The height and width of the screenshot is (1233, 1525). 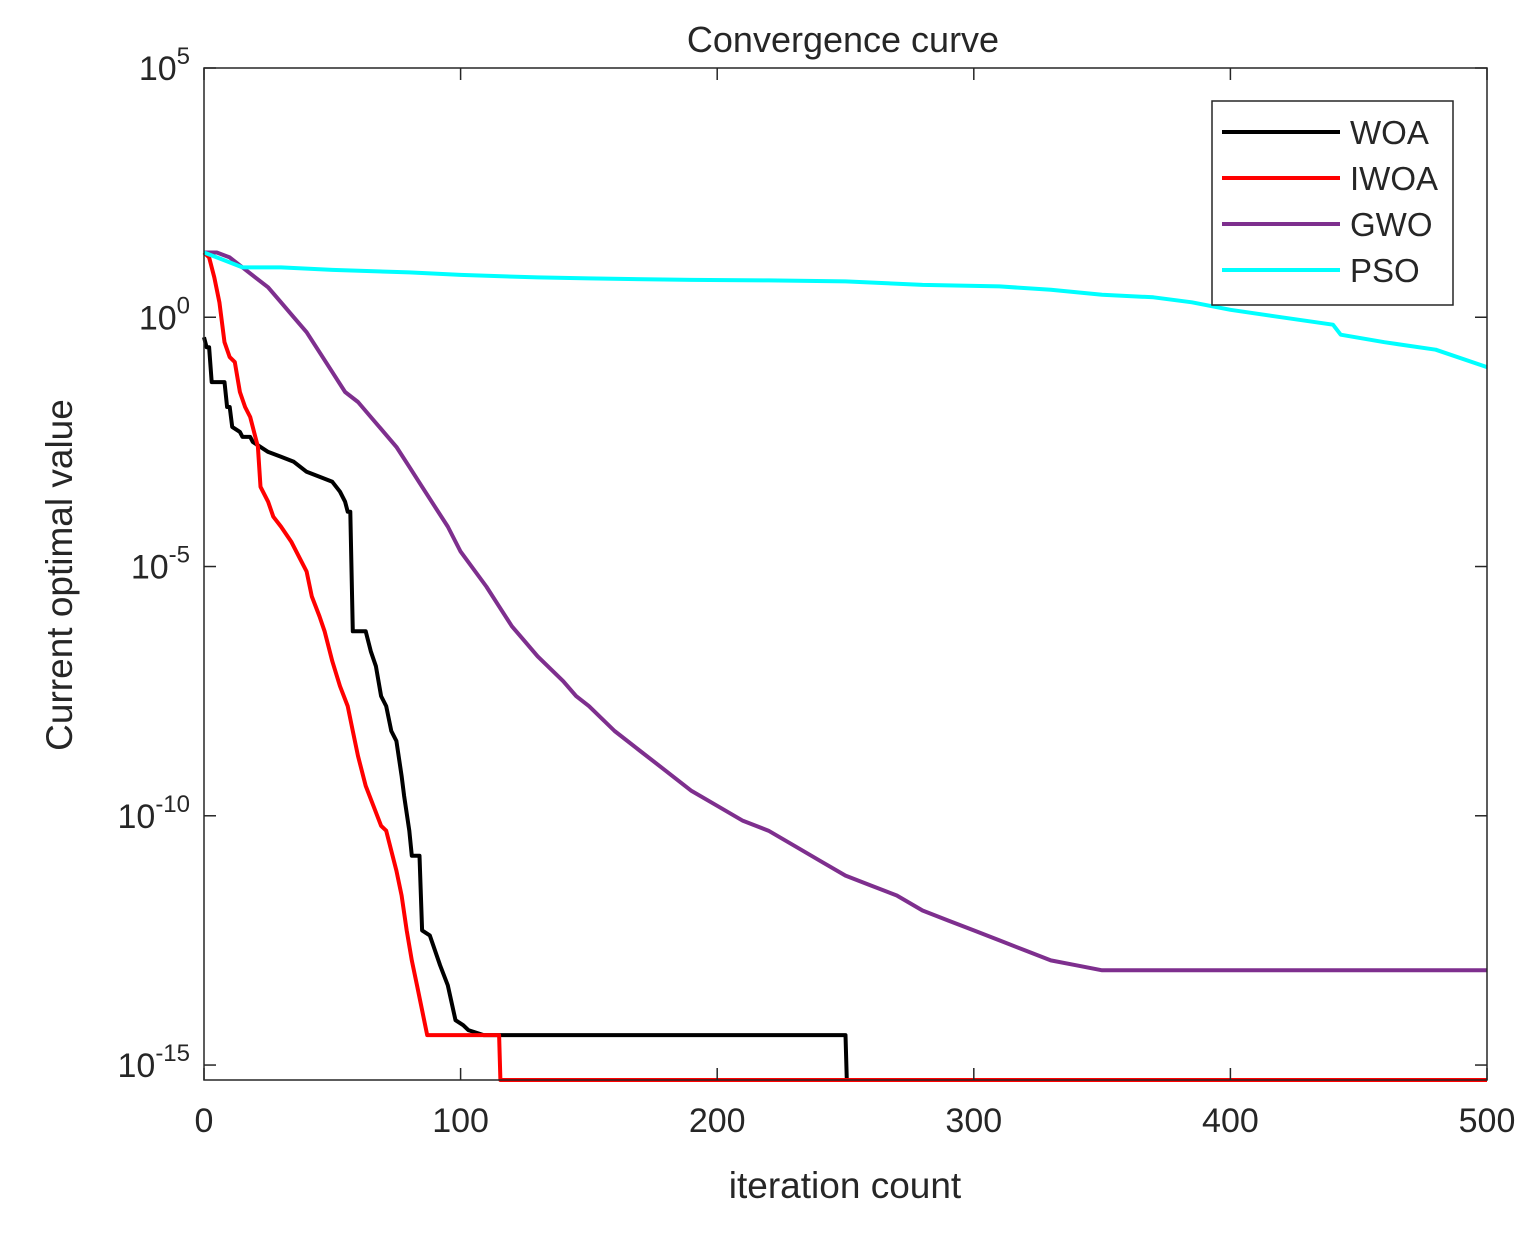 What do you see at coordinates (1391, 224) in the screenshot?
I see `legend-label-gwo: GWO` at bounding box center [1391, 224].